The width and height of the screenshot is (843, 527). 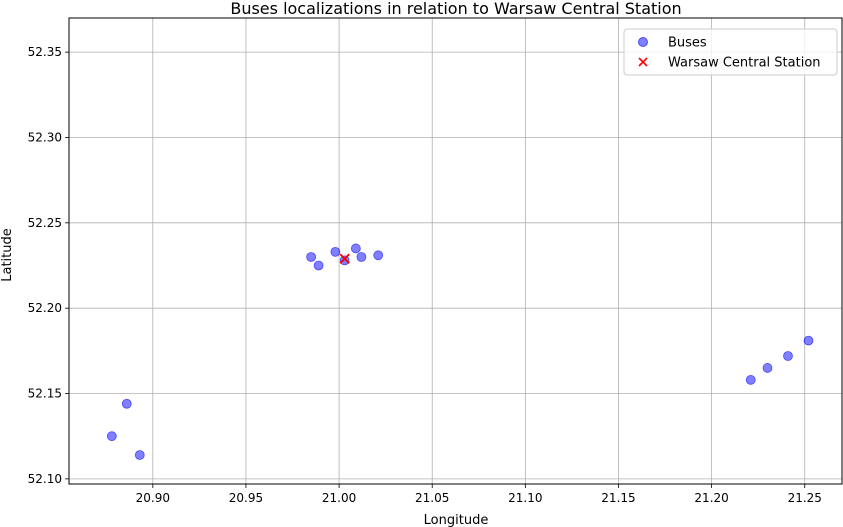 What do you see at coordinates (805, 498) in the screenshot?
I see `x-tick-label: 21.25` at bounding box center [805, 498].